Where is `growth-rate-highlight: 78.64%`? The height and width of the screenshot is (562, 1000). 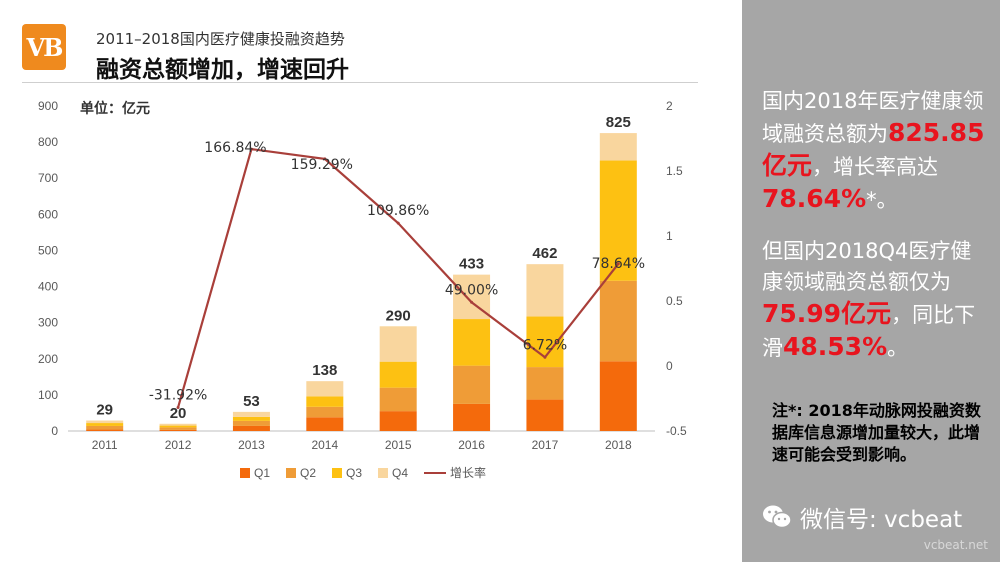
growth-rate-highlight: 78.64% is located at coordinates (814, 198).